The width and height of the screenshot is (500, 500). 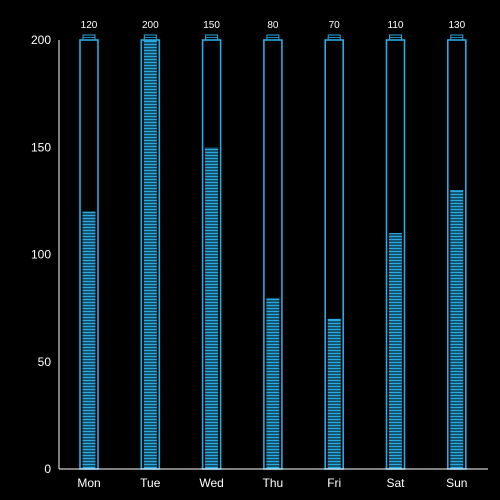 What do you see at coordinates (88, 483) in the screenshot?
I see `x-tick-label-mon: Mon` at bounding box center [88, 483].